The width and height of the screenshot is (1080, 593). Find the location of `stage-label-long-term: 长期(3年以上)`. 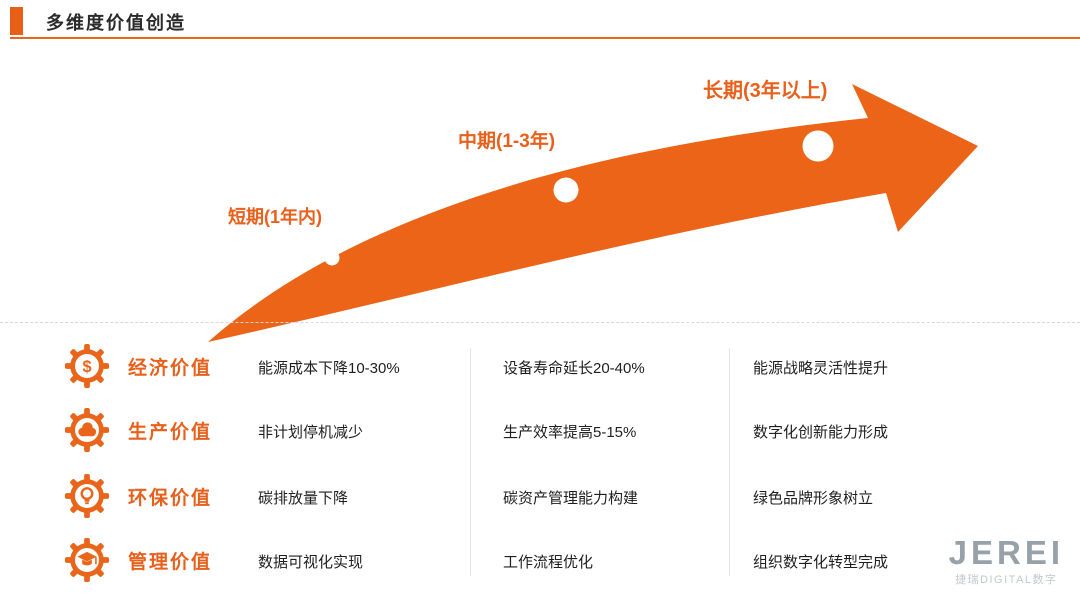

stage-label-long-term: 长期(3年以上) is located at coordinates (765, 91).